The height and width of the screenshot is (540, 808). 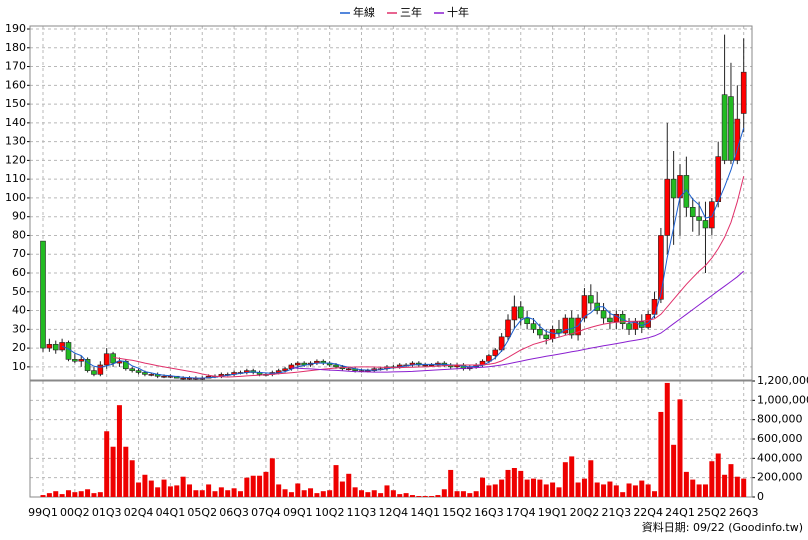 I want to click on x-tick-label: 00Q2, so click(x=75, y=512).